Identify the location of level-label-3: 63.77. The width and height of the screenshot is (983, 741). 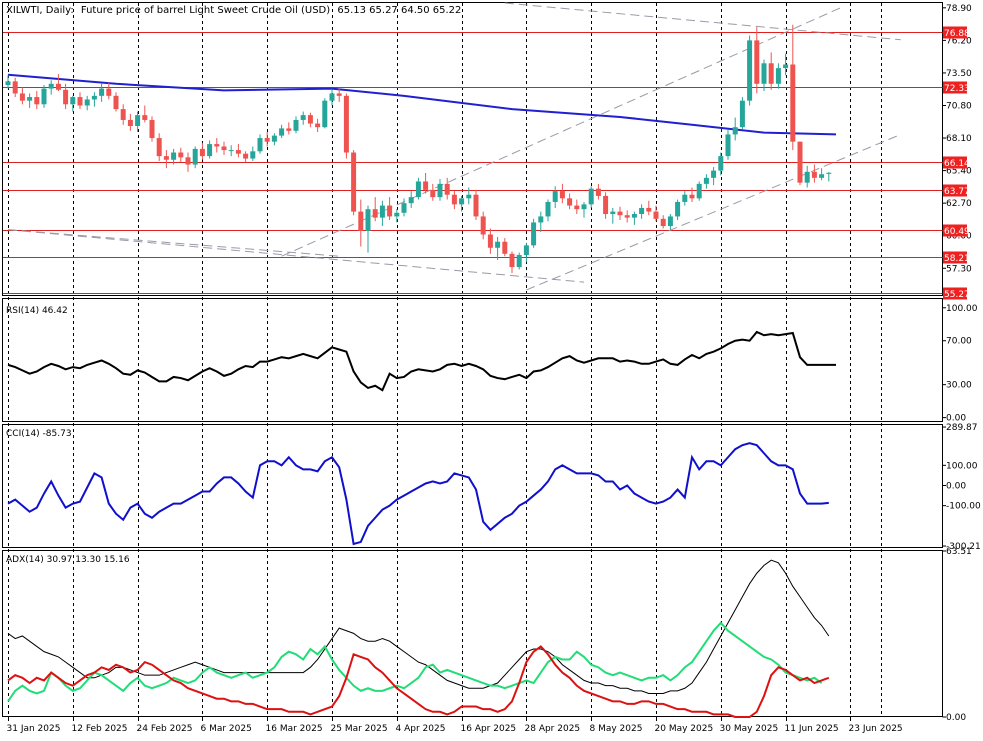
(957, 192).